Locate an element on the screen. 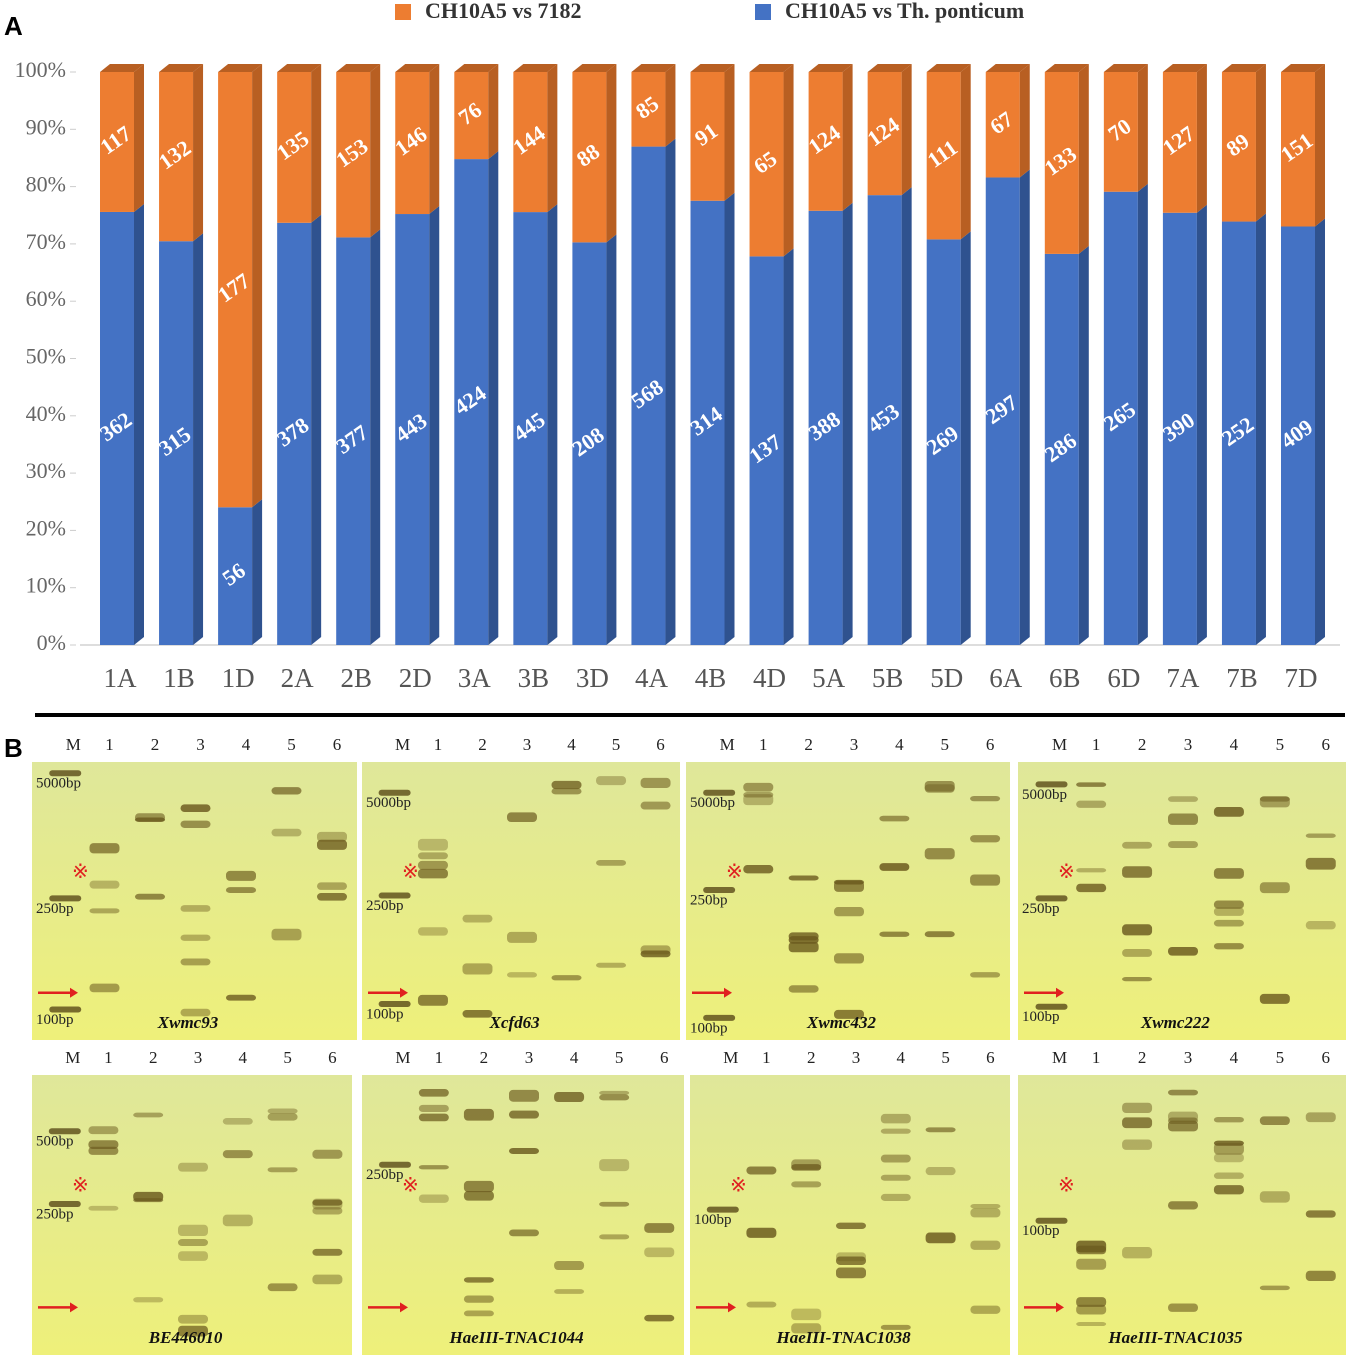 Image resolution: width=1346 pixels, height=1360 pixels. arrow-head is located at coordinates (404, 1307).